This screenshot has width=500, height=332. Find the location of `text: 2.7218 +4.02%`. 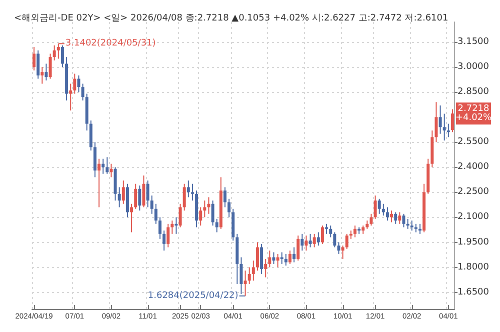

text: 2.7218 +4.02% is located at coordinates (473, 113).